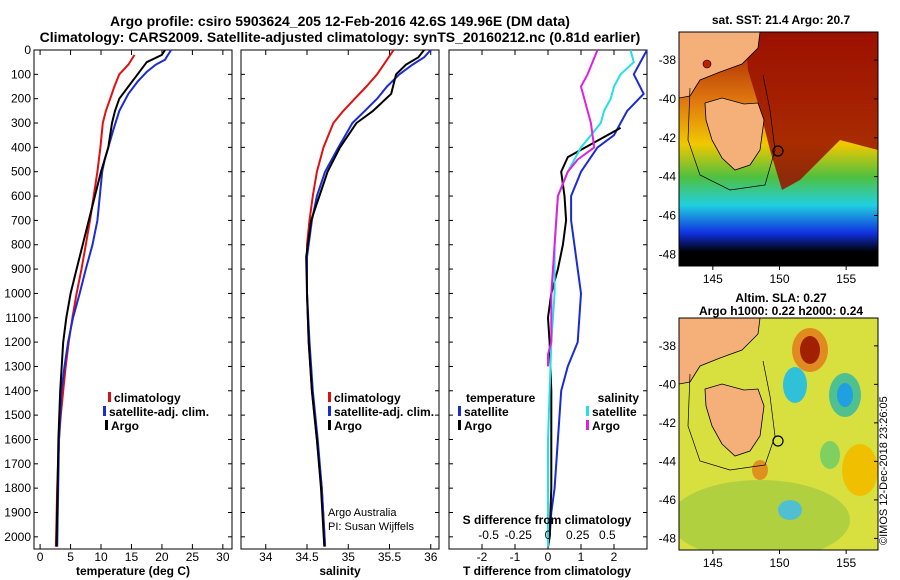 This screenshot has width=900, height=580. Describe the element at coordinates (707, 64) in the screenshot. I see `warm-spot` at that location.